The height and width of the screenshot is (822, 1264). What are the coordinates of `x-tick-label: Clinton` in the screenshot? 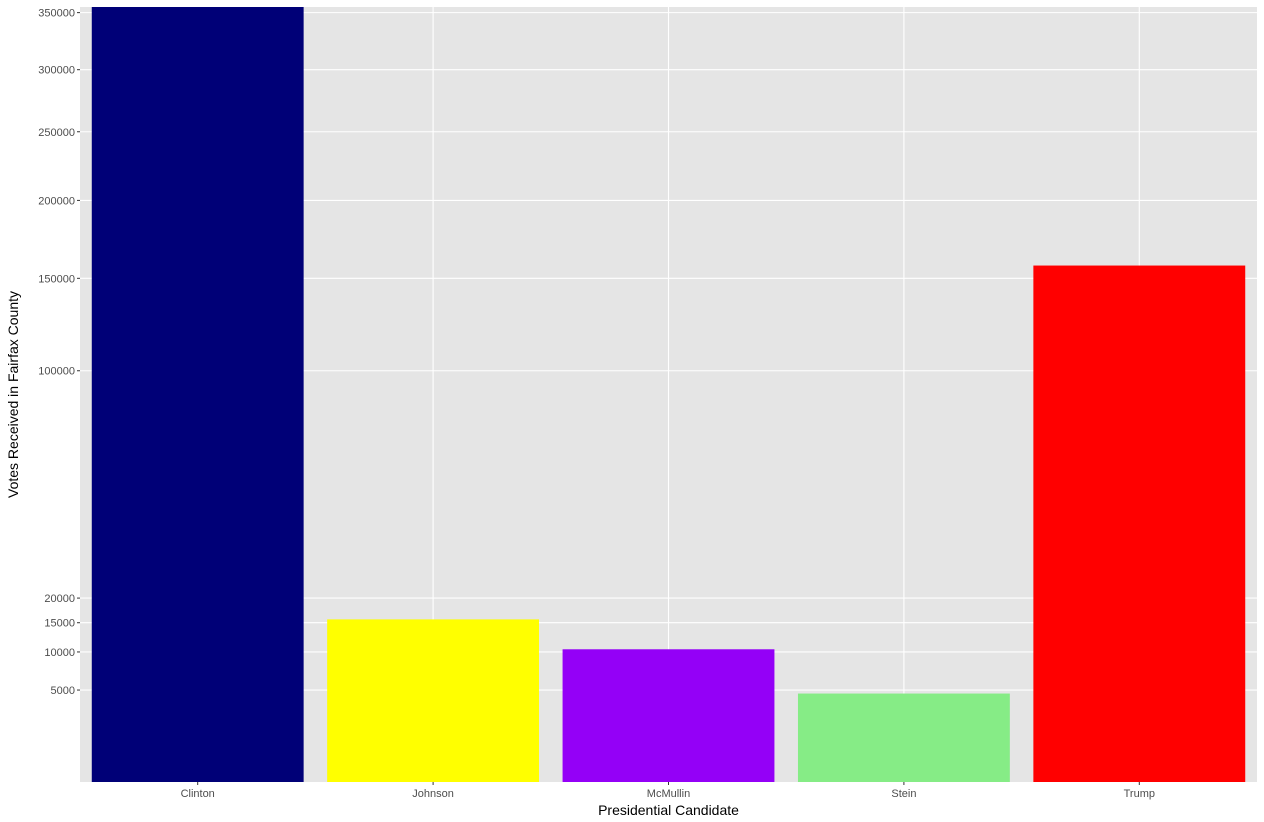 It's located at (198, 794).